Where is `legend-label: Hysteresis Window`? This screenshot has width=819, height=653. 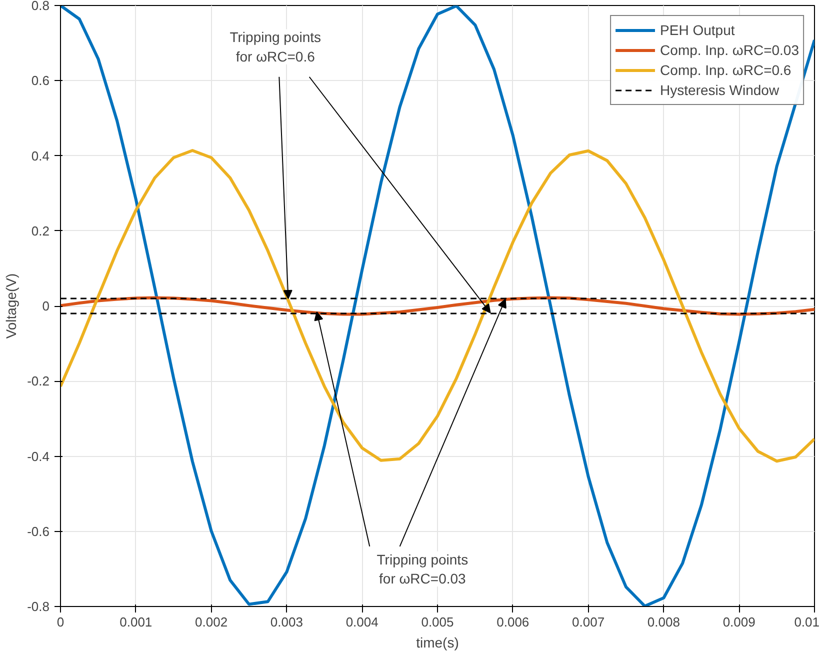
legend-label: Hysteresis Window is located at coordinates (720, 90).